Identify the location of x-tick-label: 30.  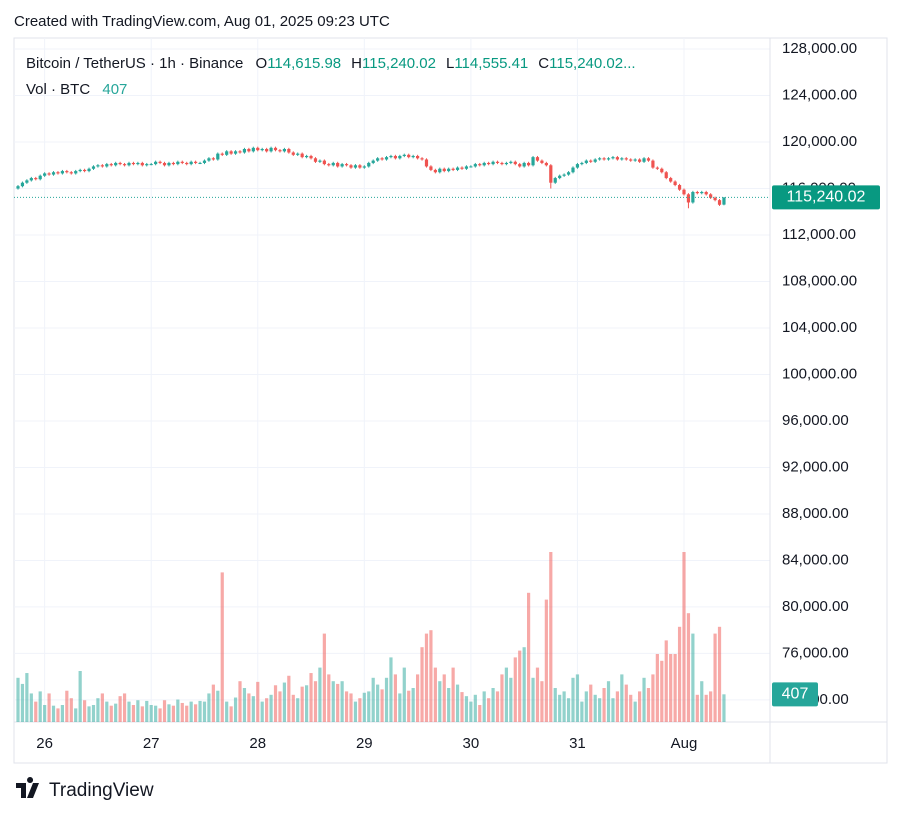
(471, 743).